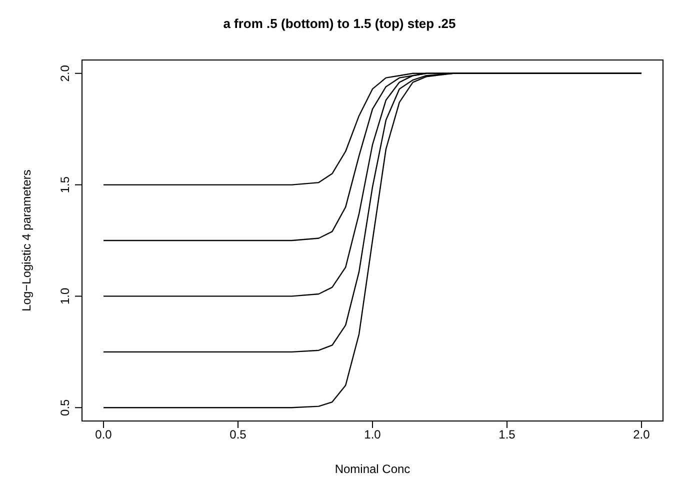 The width and height of the screenshot is (679, 495). What do you see at coordinates (372, 469) in the screenshot?
I see `x-axis-title: Nominal Conc` at bounding box center [372, 469].